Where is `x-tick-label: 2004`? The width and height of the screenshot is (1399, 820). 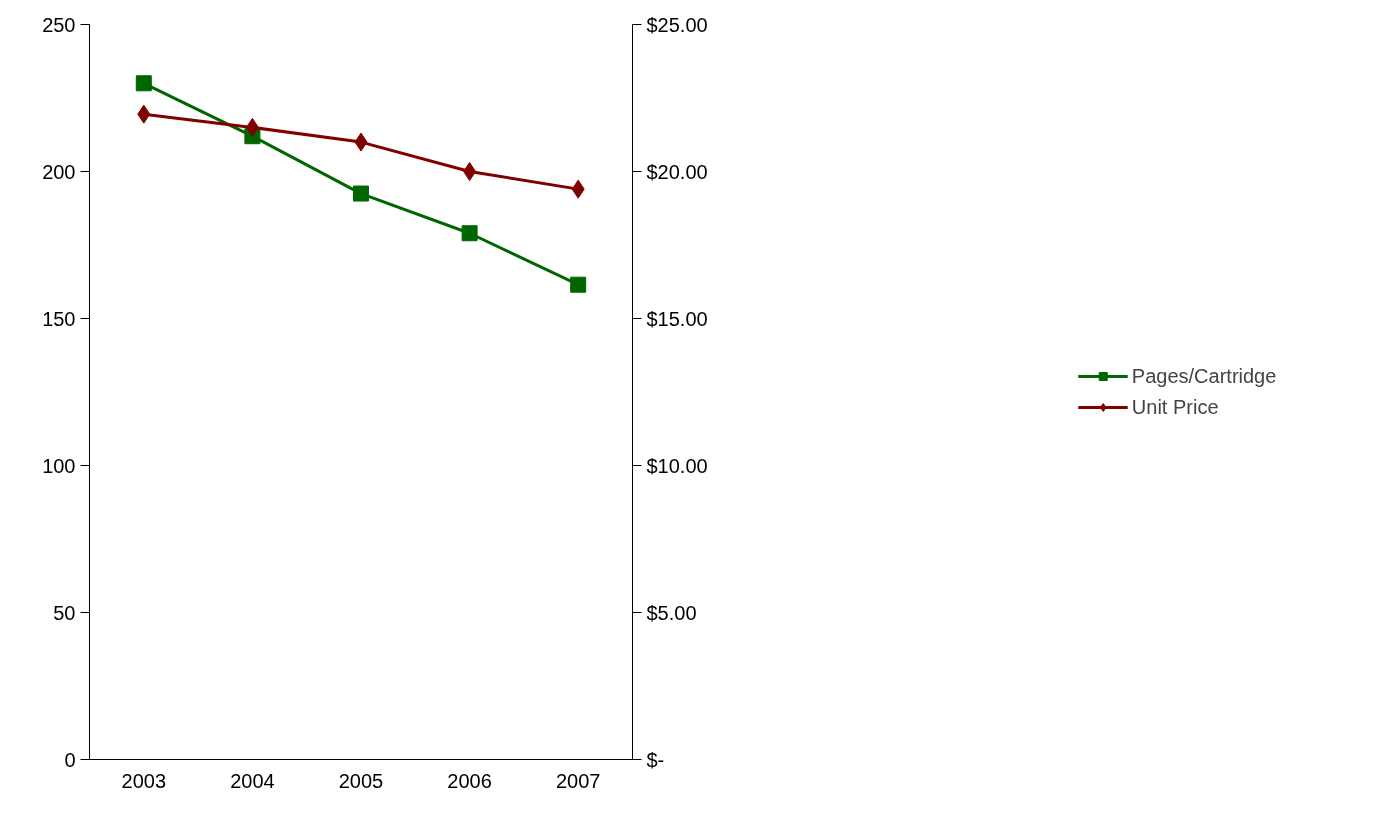
x-tick-label: 2004 is located at coordinates (252, 780).